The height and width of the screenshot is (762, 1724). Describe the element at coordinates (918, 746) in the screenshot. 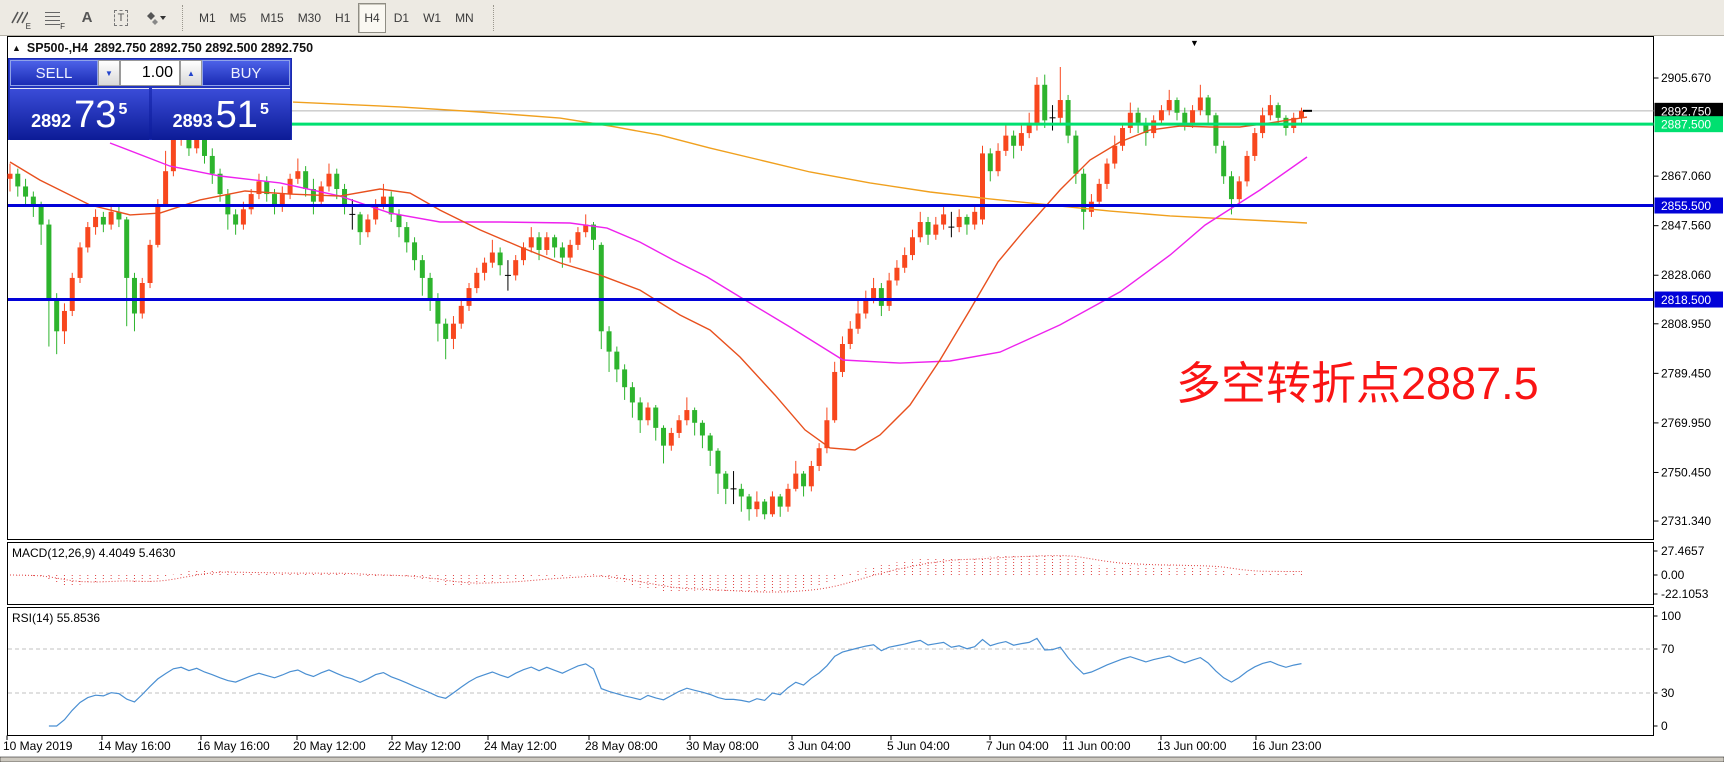

I see `time-axis-label: 5 Jun 04:00` at that location.